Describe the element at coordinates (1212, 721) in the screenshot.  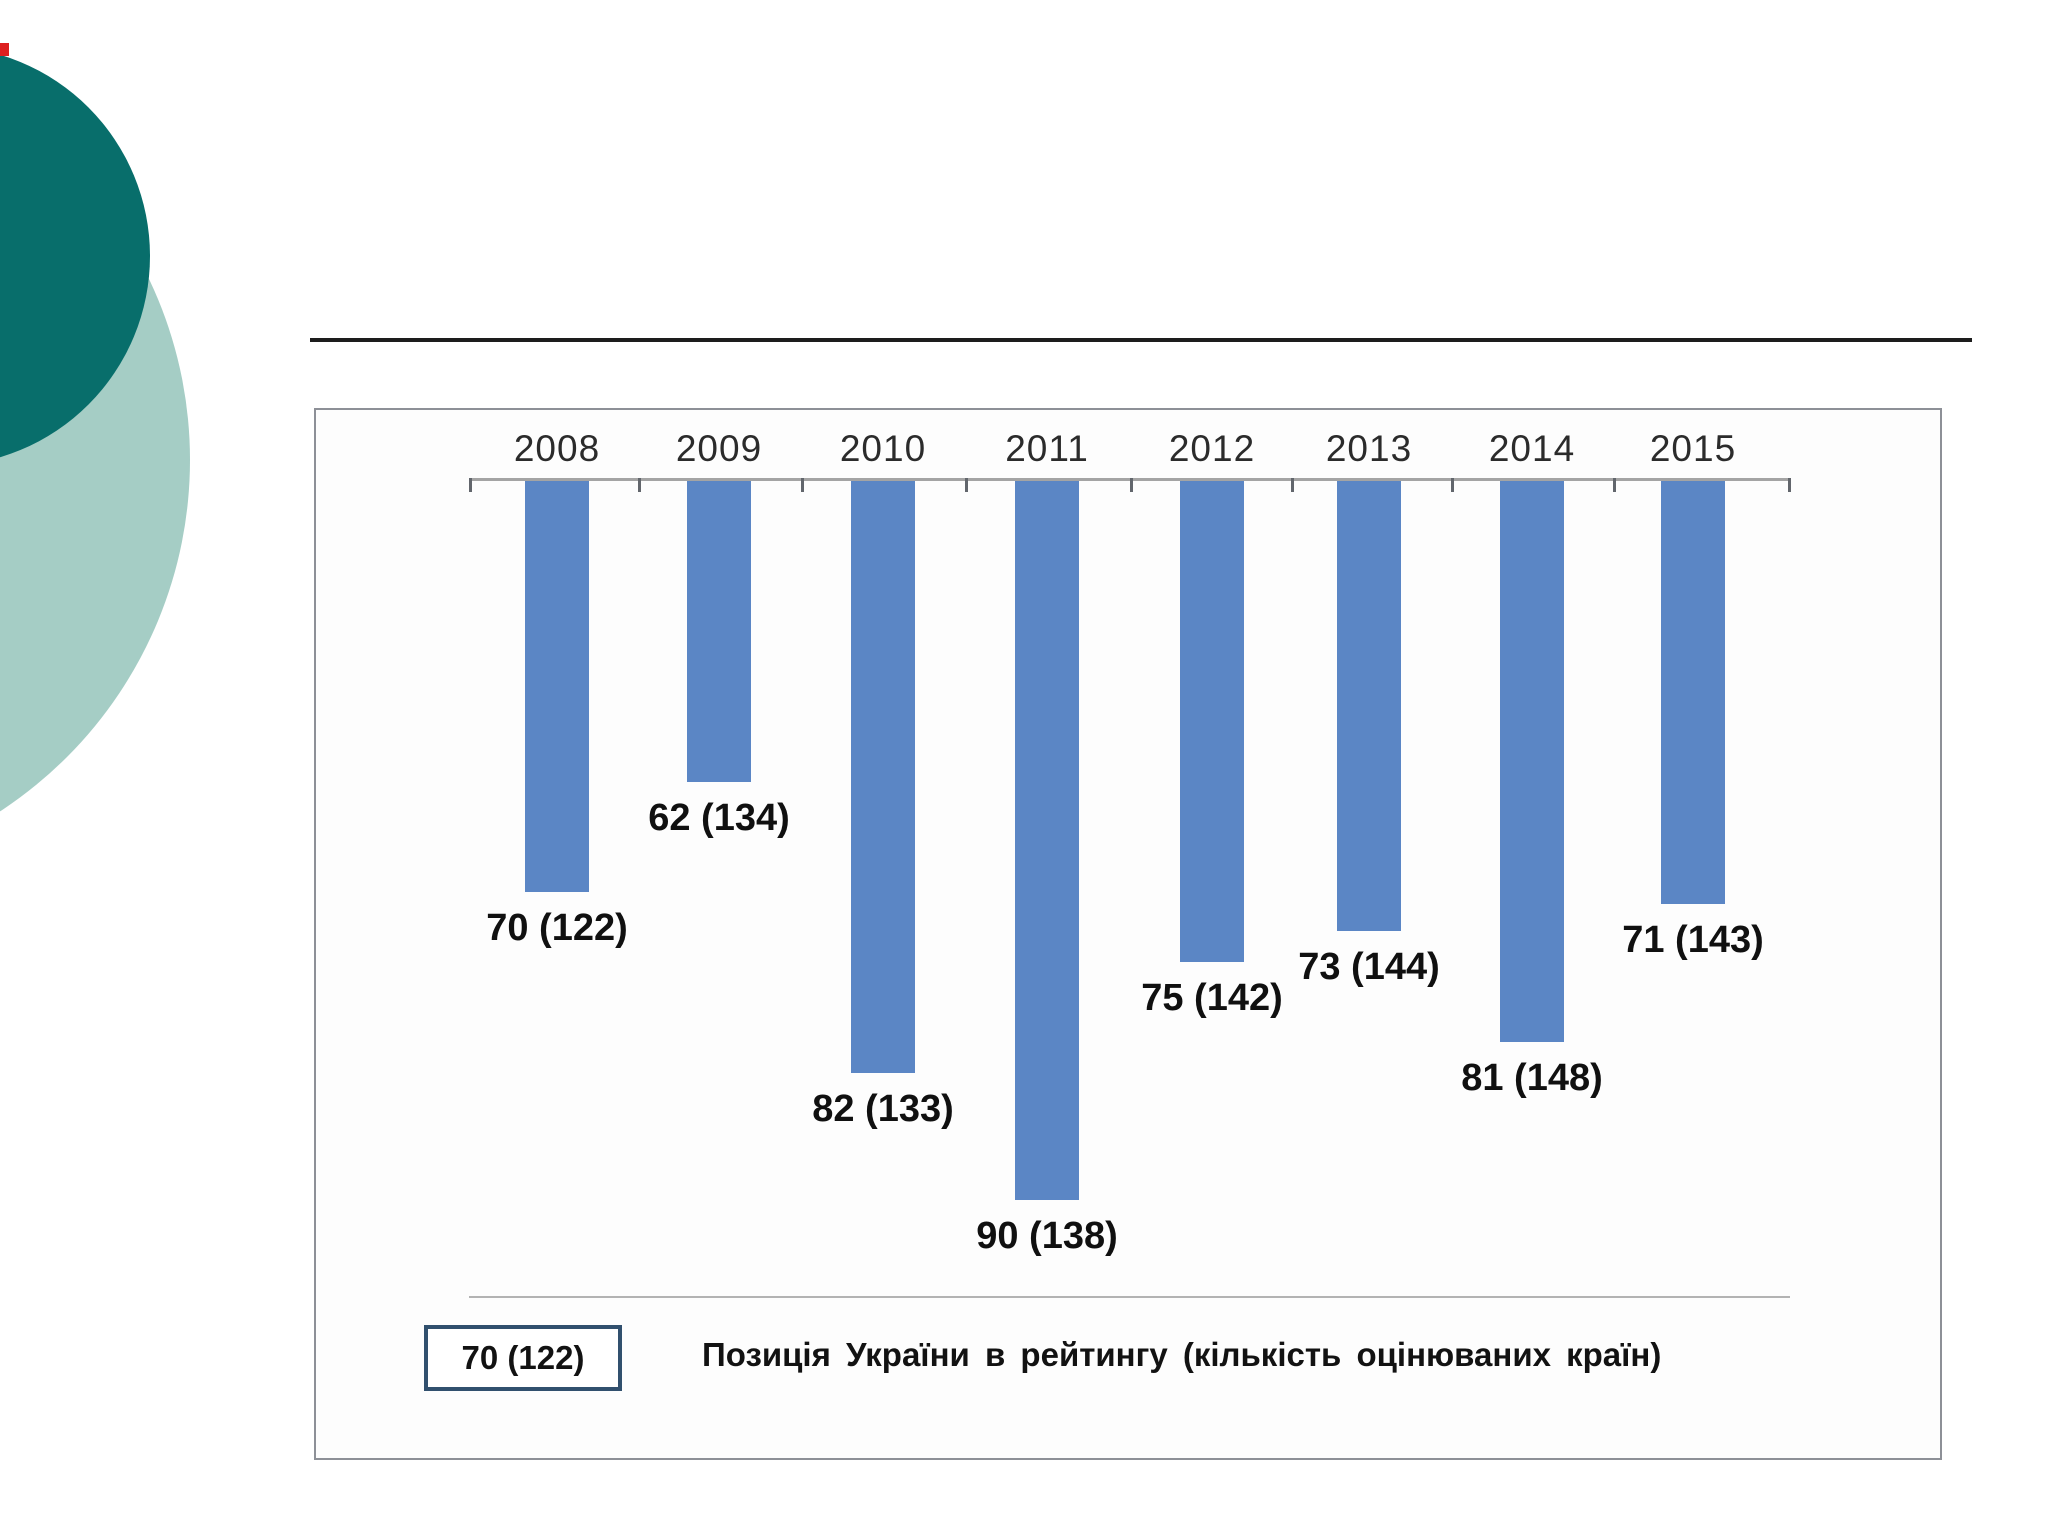
I see `bar-2012` at that location.